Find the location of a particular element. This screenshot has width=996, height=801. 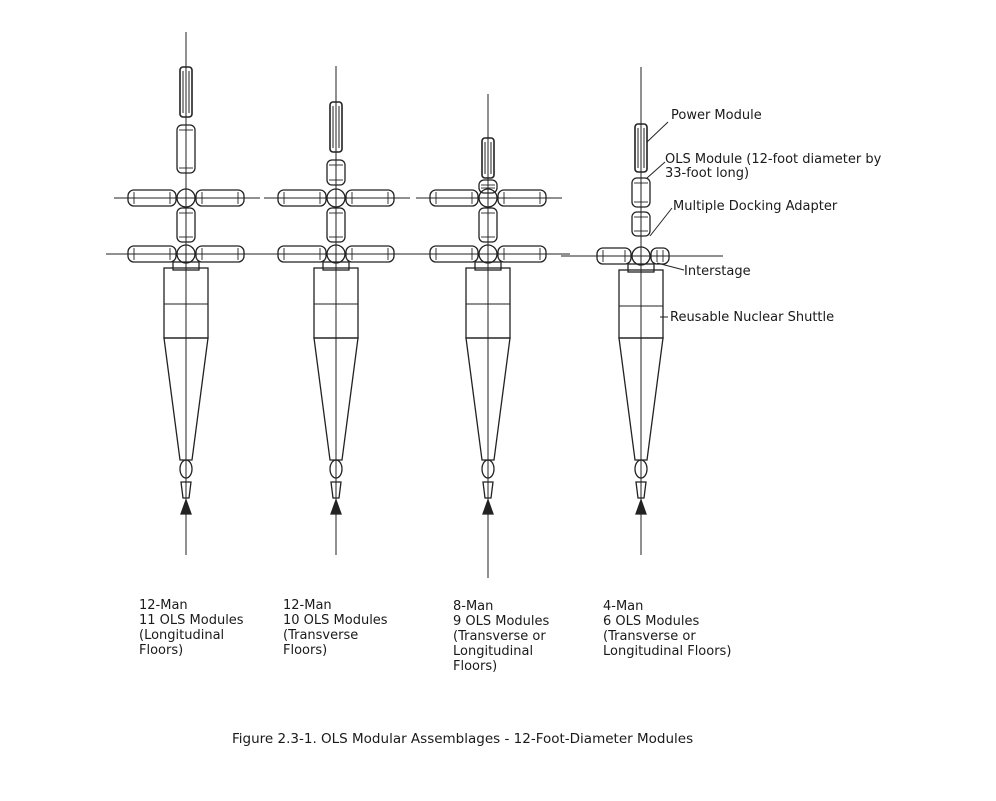

assembly-modules: 6 OLS Modules is located at coordinates (651, 621).